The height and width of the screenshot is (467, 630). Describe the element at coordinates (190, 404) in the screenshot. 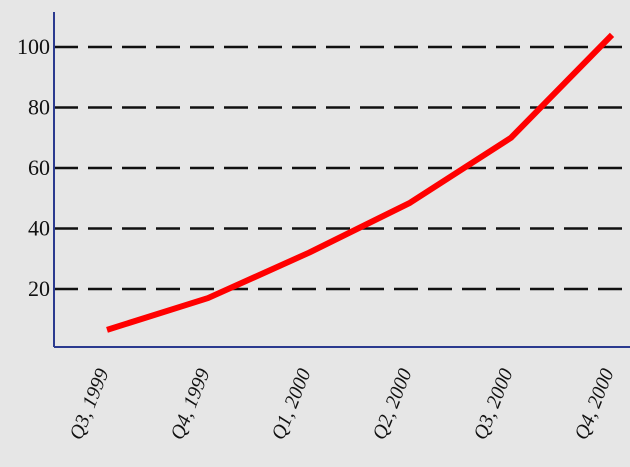

I see `x-tick-label: Q4, 1999` at that location.